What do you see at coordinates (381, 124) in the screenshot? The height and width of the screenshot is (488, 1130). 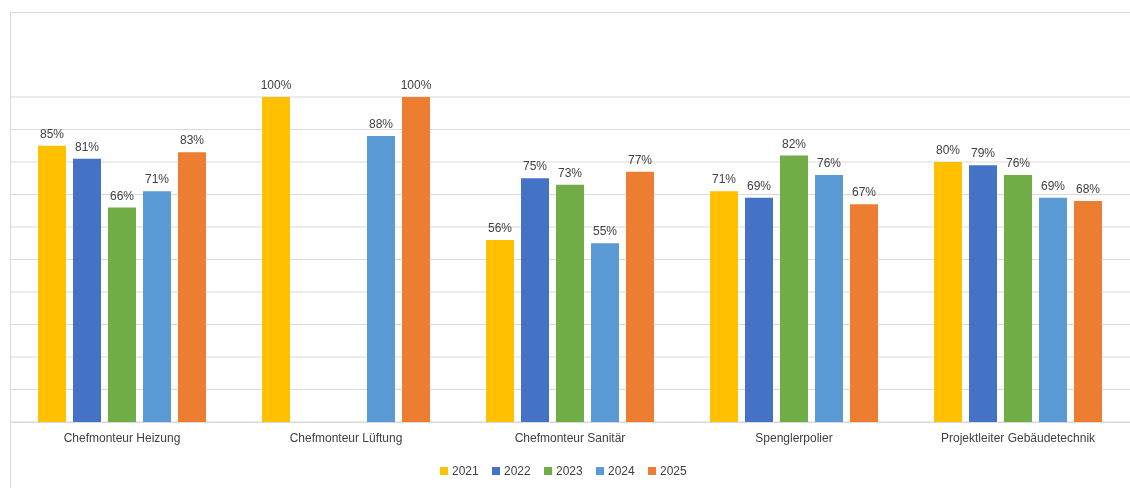 I see `data-label: 88%` at bounding box center [381, 124].